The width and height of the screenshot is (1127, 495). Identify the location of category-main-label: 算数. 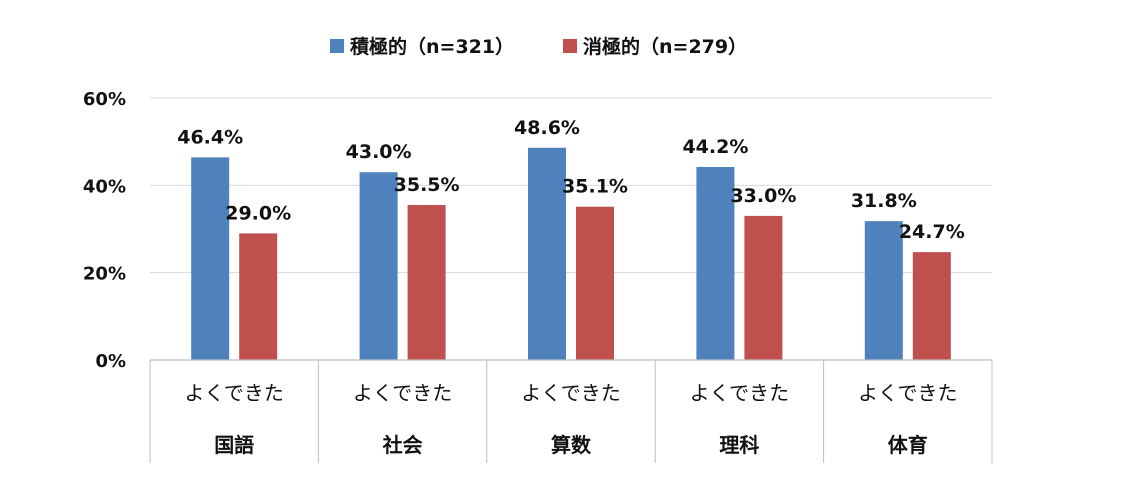
(571, 445).